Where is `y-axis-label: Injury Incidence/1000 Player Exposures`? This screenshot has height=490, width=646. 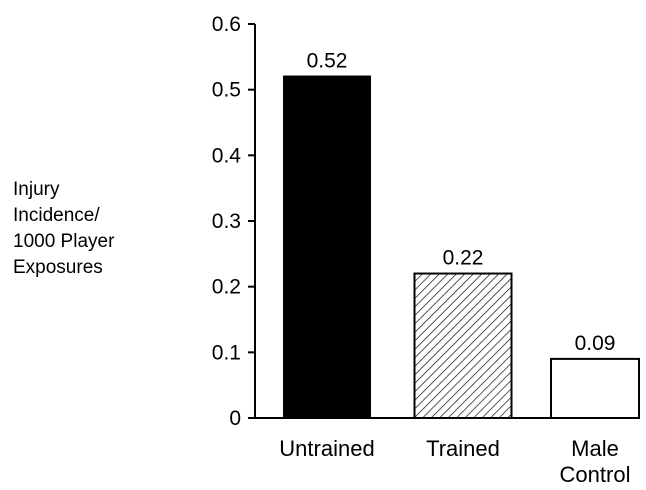
y-axis-label: Injury Incidence/1000 Player Exposures is located at coordinates (64, 228).